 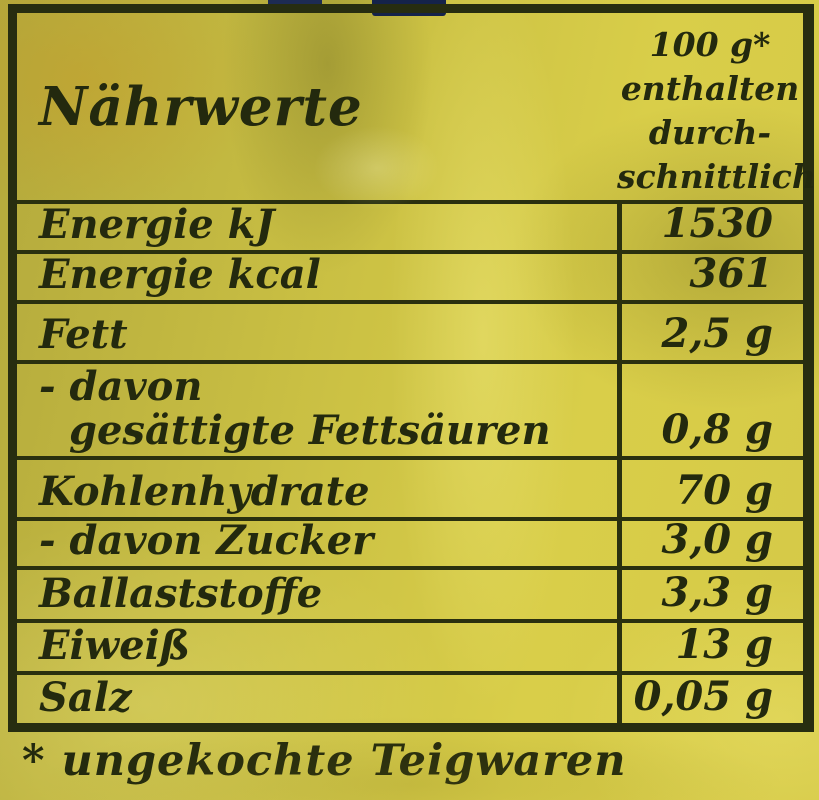 I want to click on row-label-line: Eiweiß, so click(x=115, y=645).